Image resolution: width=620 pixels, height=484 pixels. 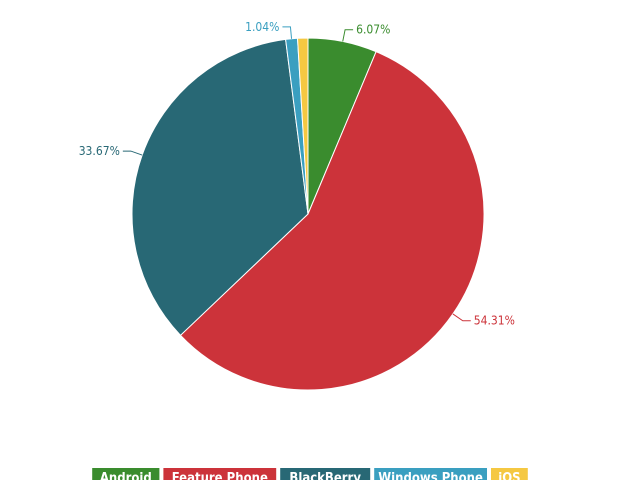 I want to click on data-label-feature-phone: 54.31%, so click(x=494, y=321).